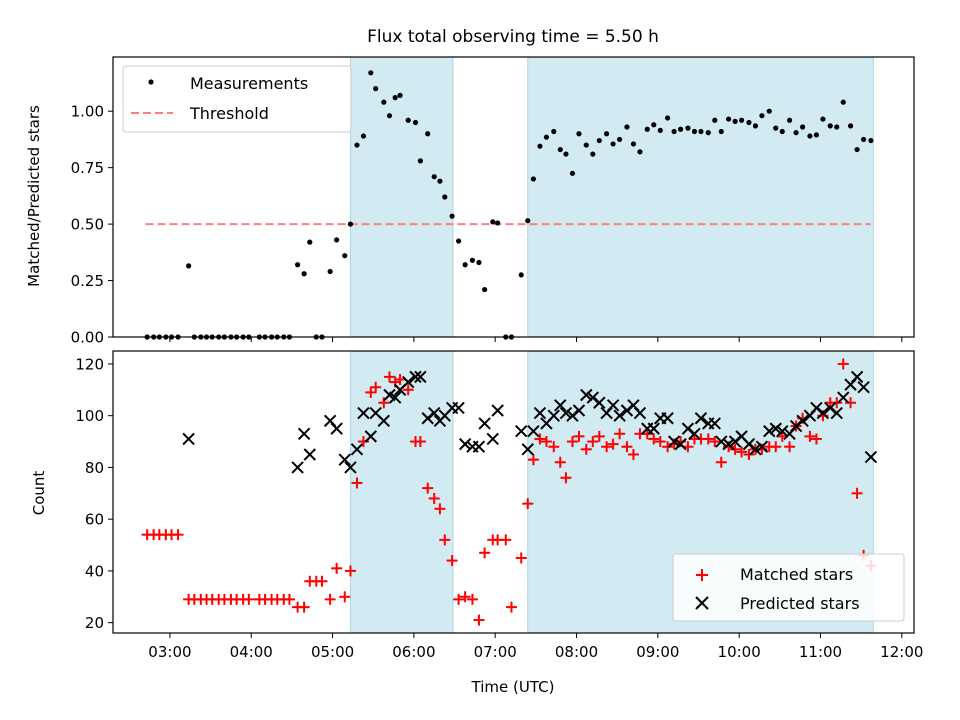 This screenshot has width=960, height=720. What do you see at coordinates (87, 281) in the screenshot?
I see `y-tick-label: 0.25` at bounding box center [87, 281].